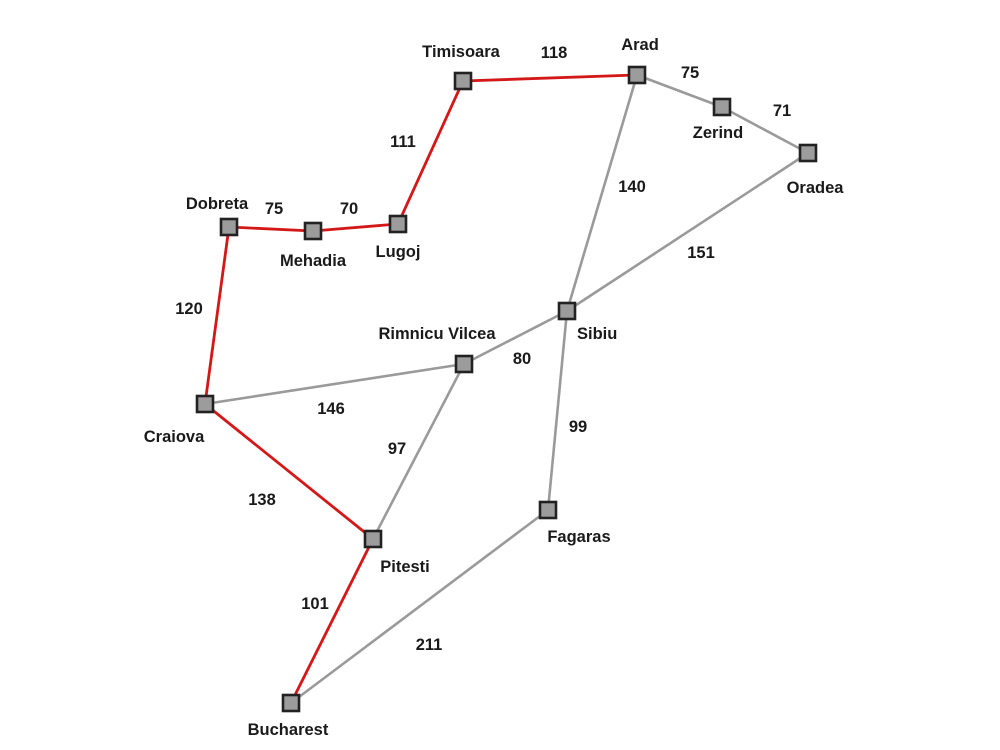 The width and height of the screenshot is (1000, 750). What do you see at coordinates (349, 209) in the screenshot?
I see `distance-label-lugoj-mehadia: 70` at bounding box center [349, 209].